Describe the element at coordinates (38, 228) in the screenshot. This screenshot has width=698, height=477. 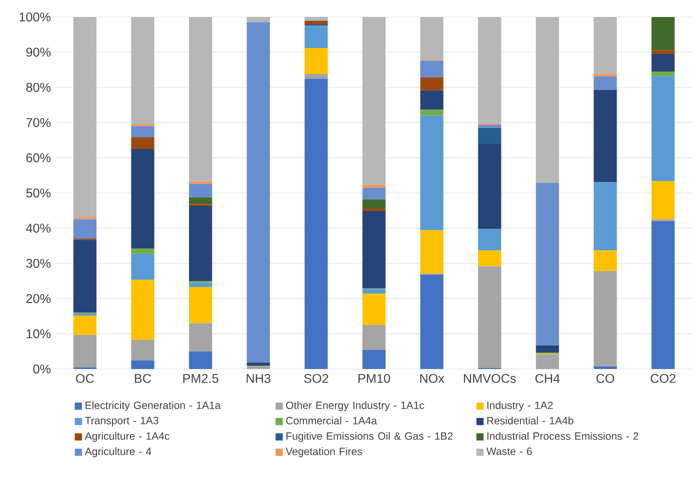
I see `y-tick-label: 40%` at that location.